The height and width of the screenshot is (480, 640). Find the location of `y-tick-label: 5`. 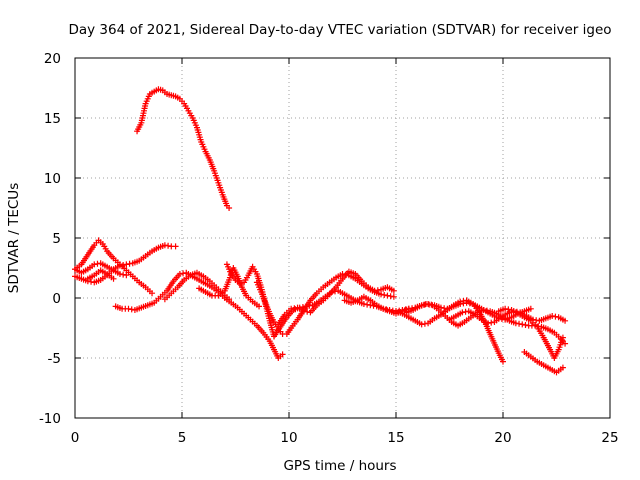

y-tick-label: 5 is located at coordinates (56, 239).